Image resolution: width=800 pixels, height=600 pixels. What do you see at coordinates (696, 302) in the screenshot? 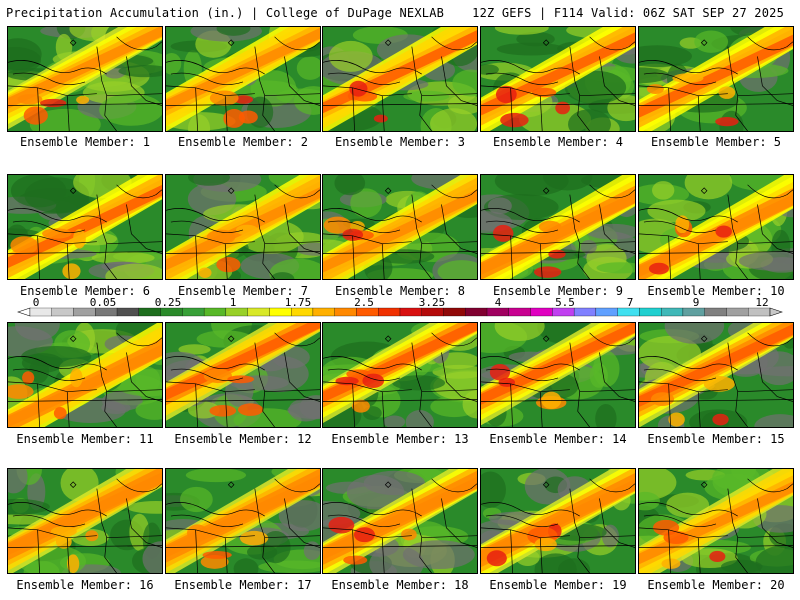
I see `colorbar-label: 9` at bounding box center [696, 302].